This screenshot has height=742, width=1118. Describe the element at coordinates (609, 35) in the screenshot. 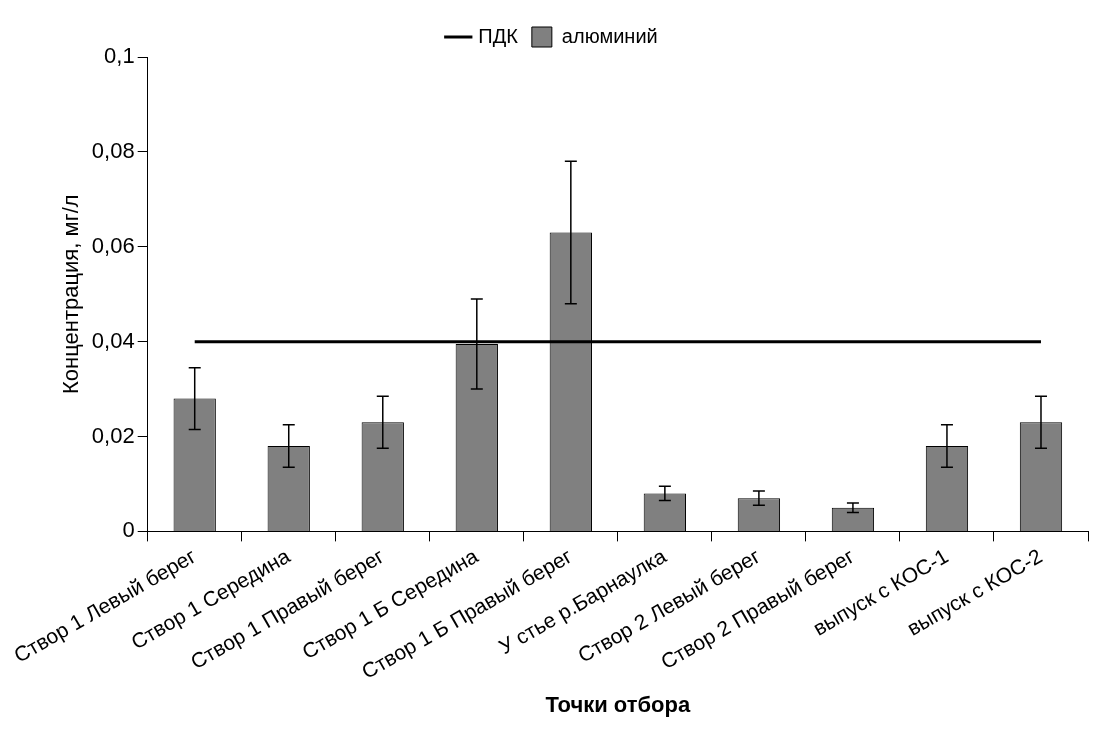

I see `legend-label: алюминий` at that location.